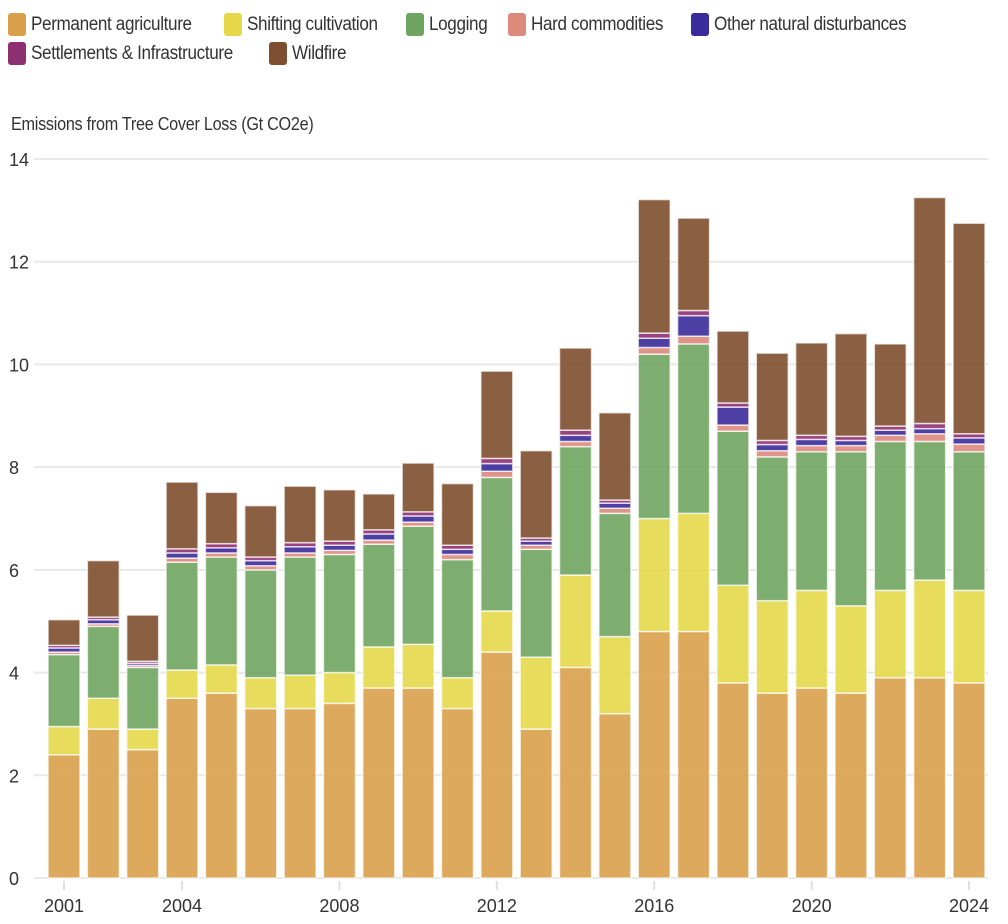 This screenshot has width=1008, height=924. I want to click on legend-item-other-natural-disturbances: Other natural disturbances, so click(809, 24).